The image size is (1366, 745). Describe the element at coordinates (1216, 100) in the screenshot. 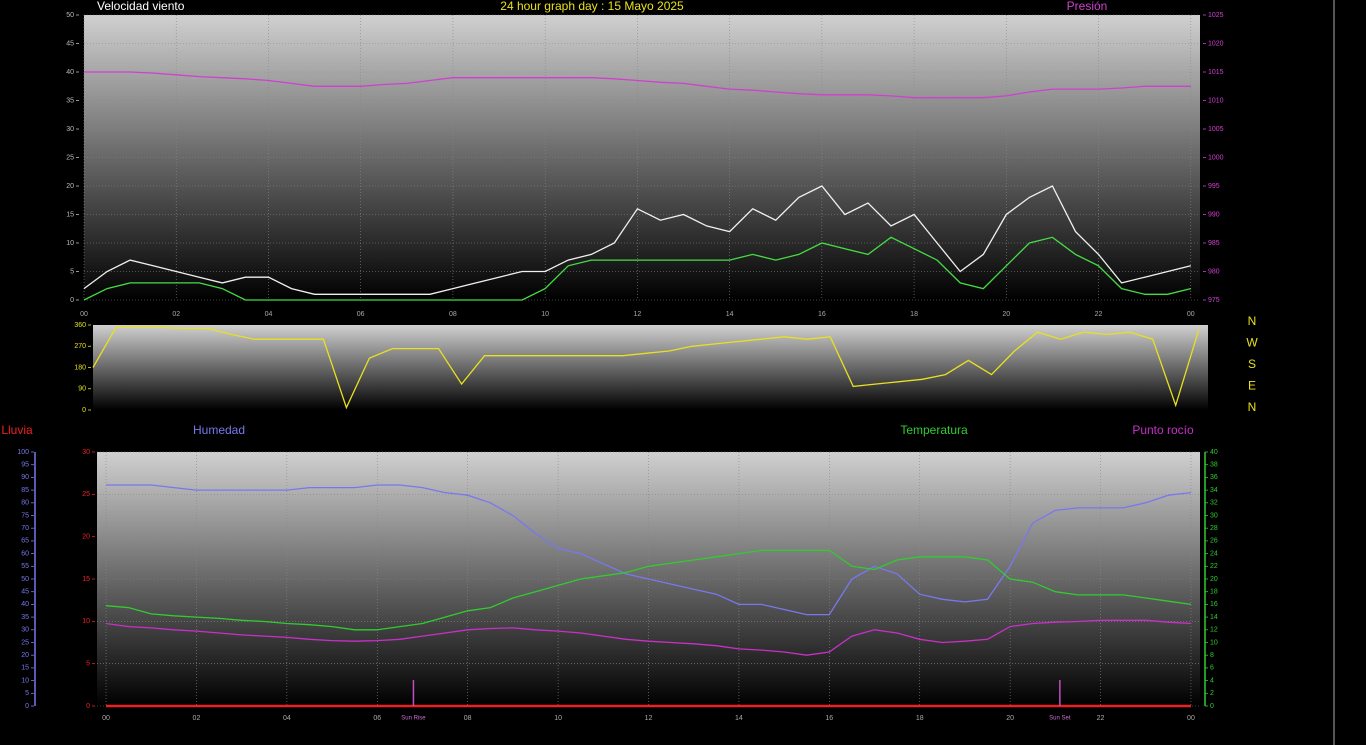

I see `y2-tick-label: 1010` at that location.